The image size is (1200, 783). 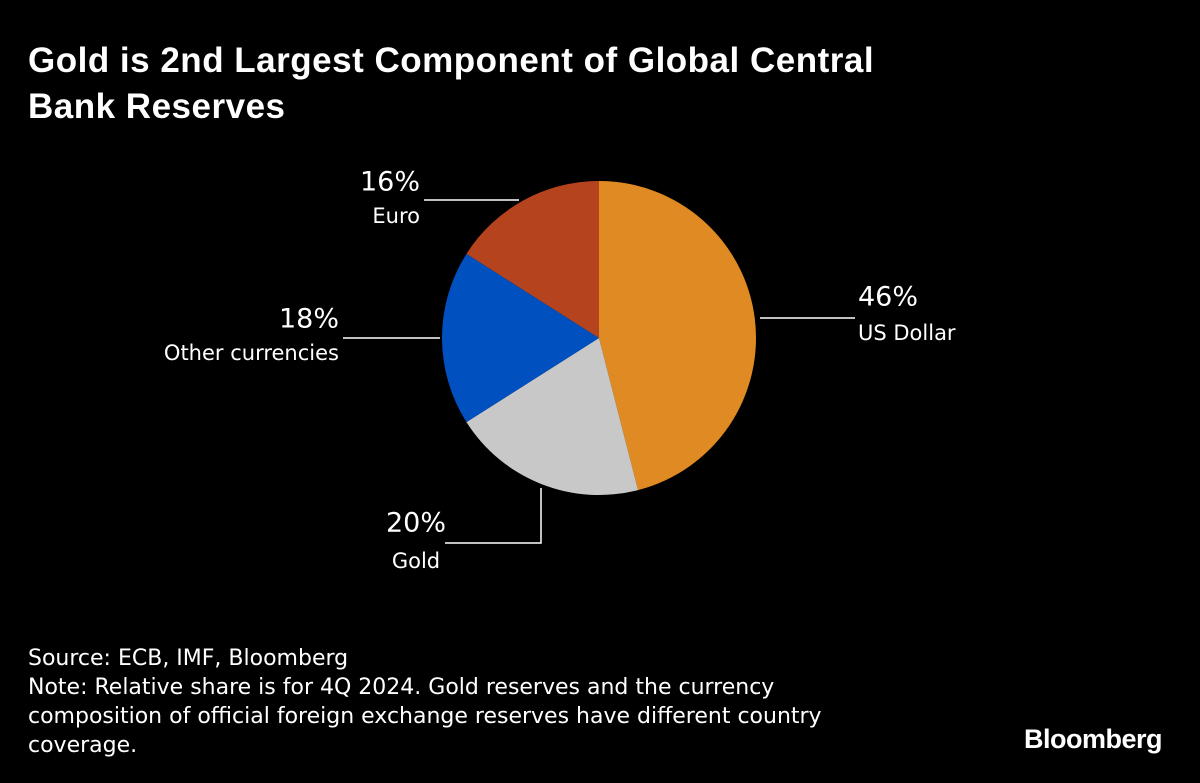 I want to click on value-label: 46%, so click(x=888, y=297).